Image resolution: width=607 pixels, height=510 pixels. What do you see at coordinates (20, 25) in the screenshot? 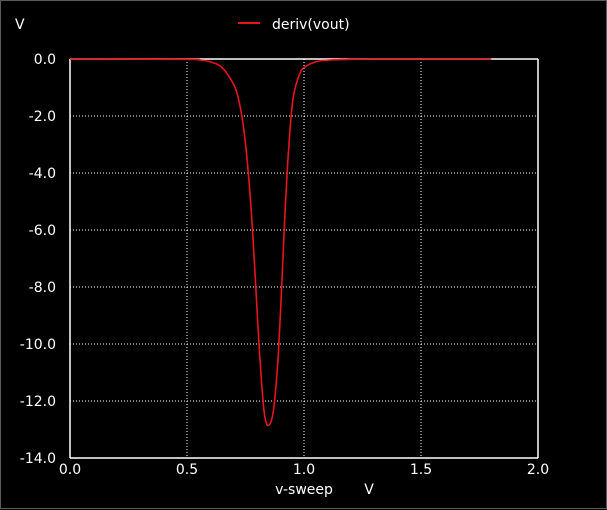
I see `y-axis-unit: V` at bounding box center [20, 25].